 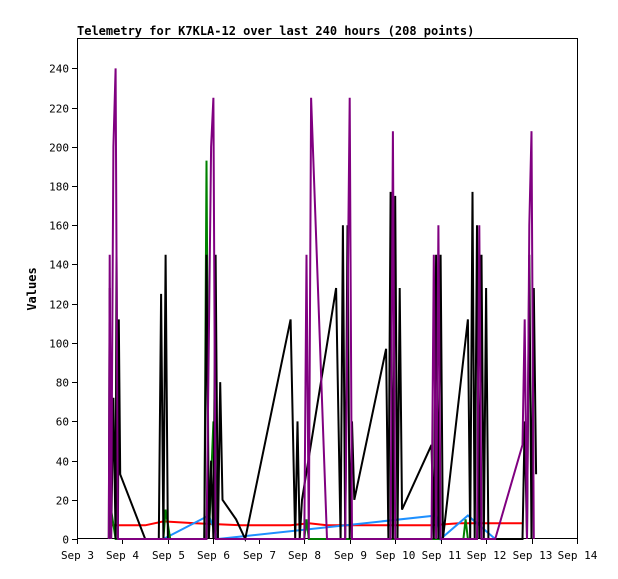 I want to click on x-tick-label: Sep 11, so click(x=442, y=555).